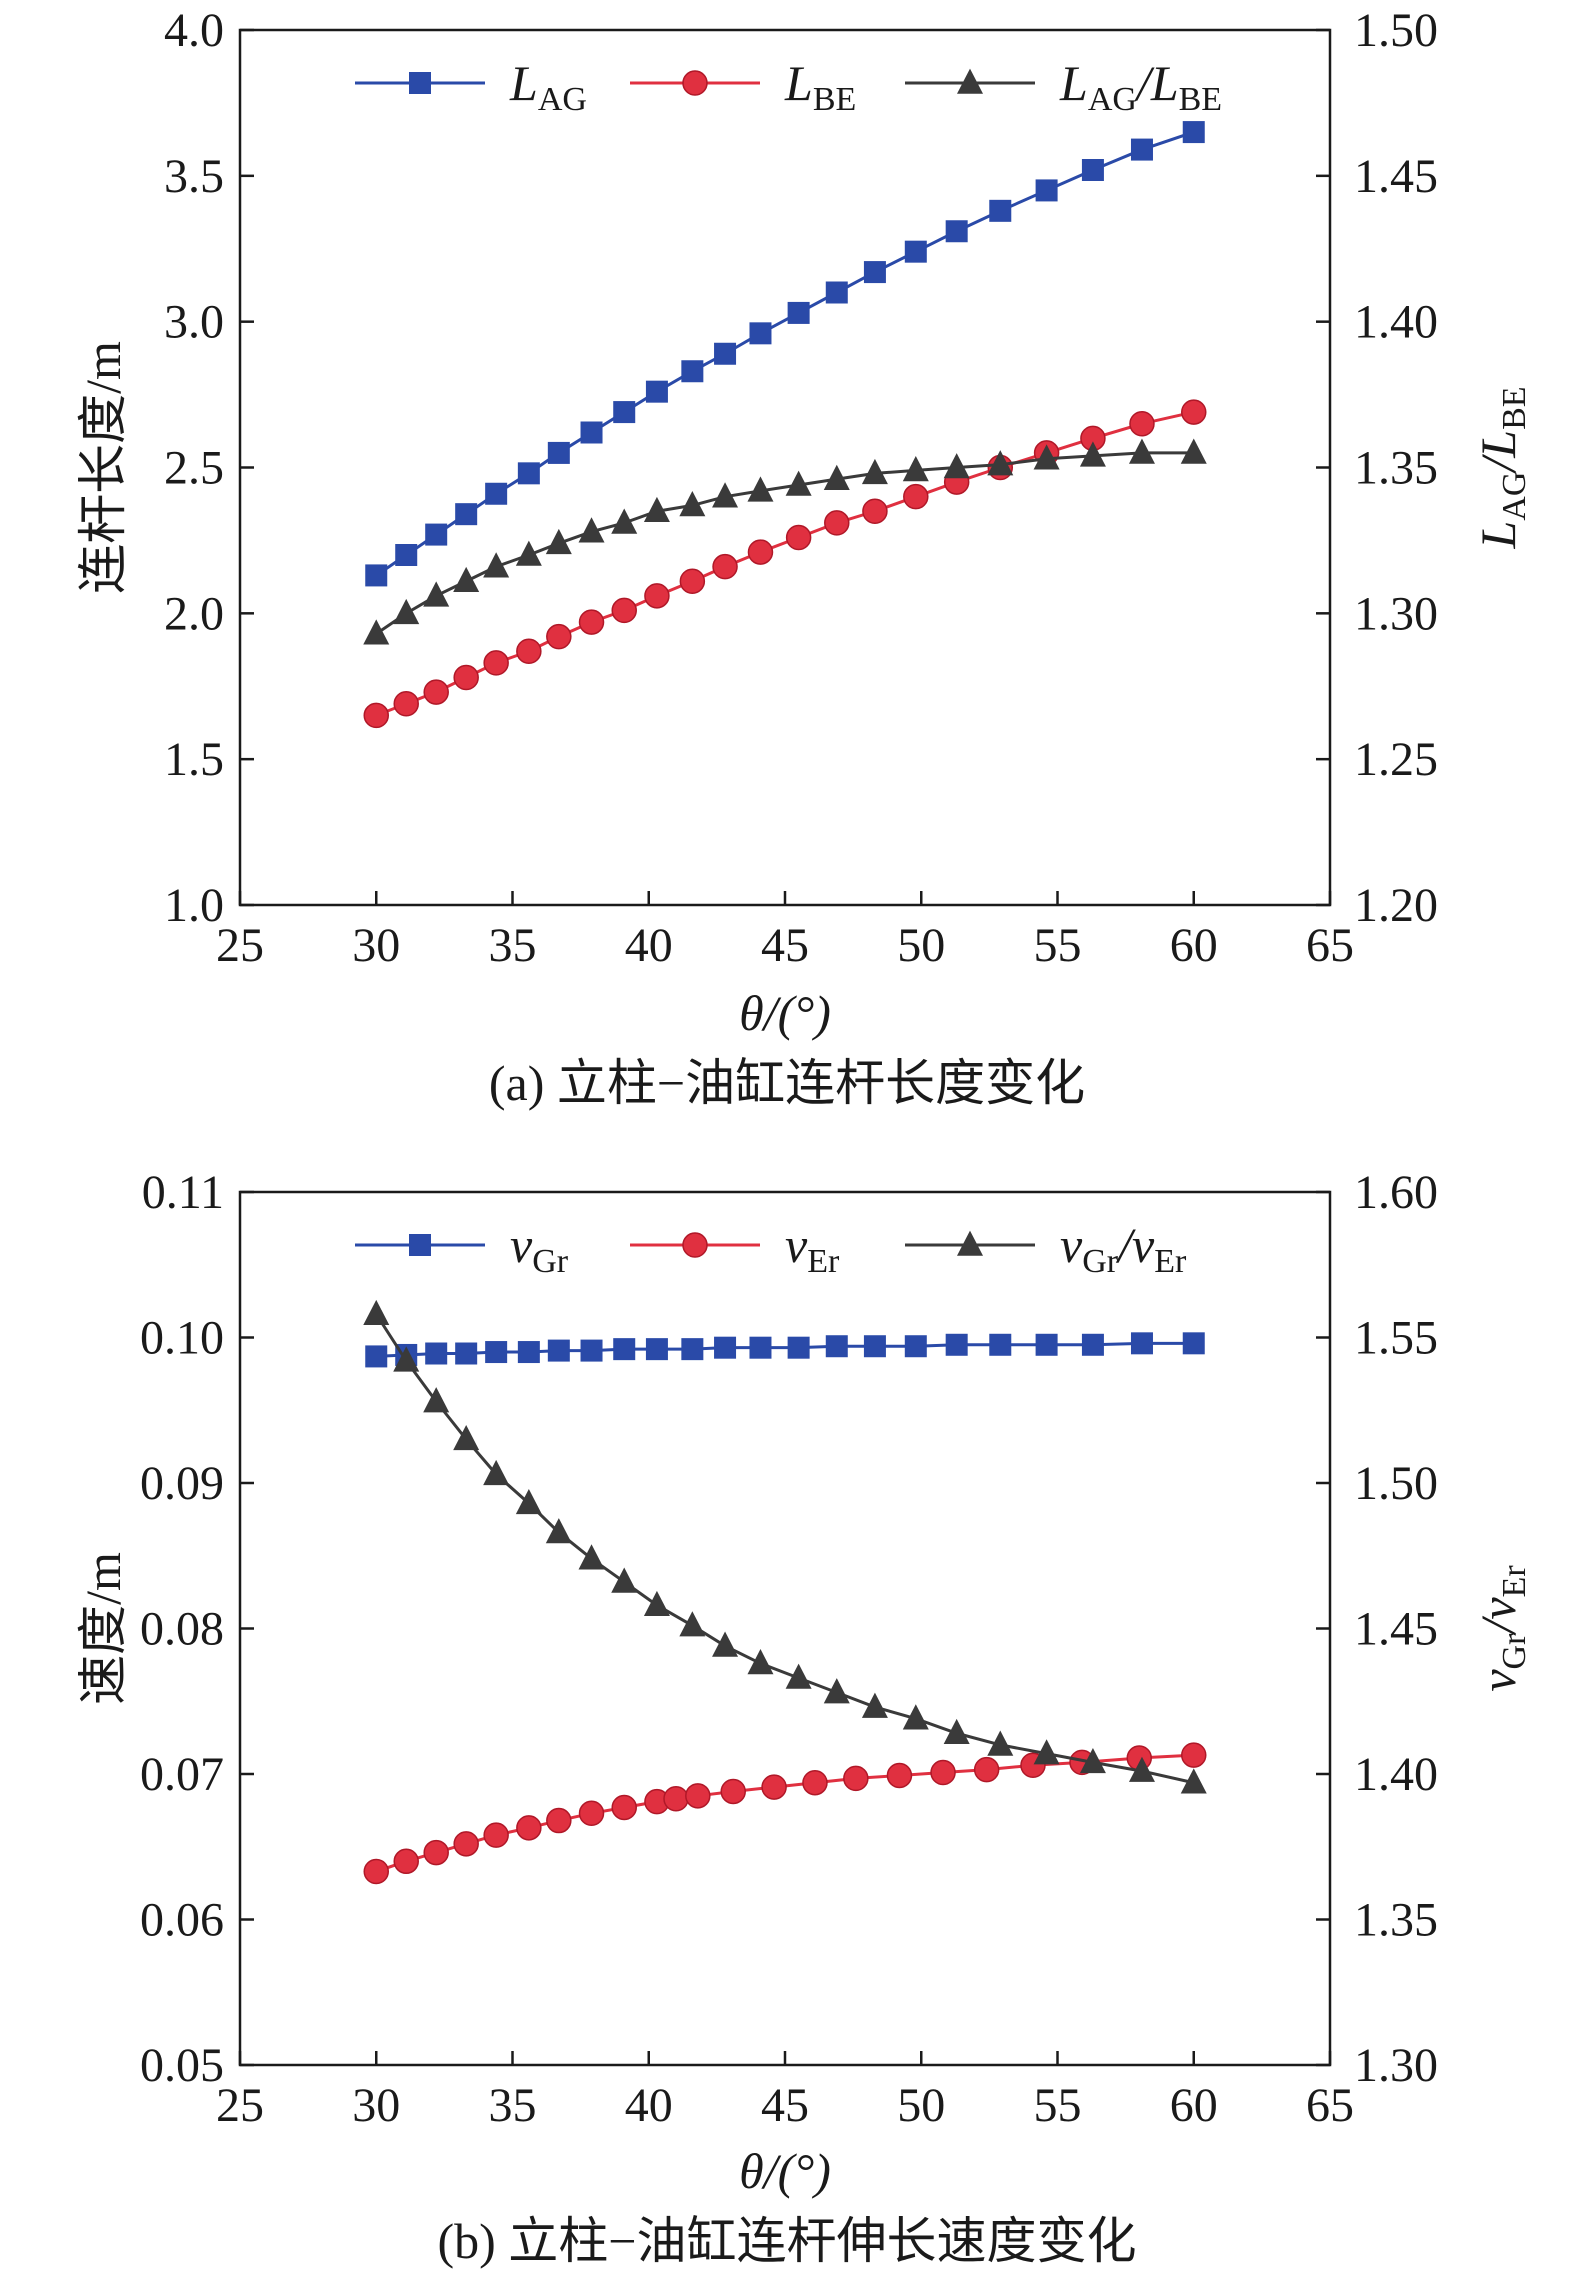 Image resolution: width=1575 pixels, height=2272 pixels. What do you see at coordinates (513, 2105) in the screenshot?
I see `x-tick-label: 35` at bounding box center [513, 2105].